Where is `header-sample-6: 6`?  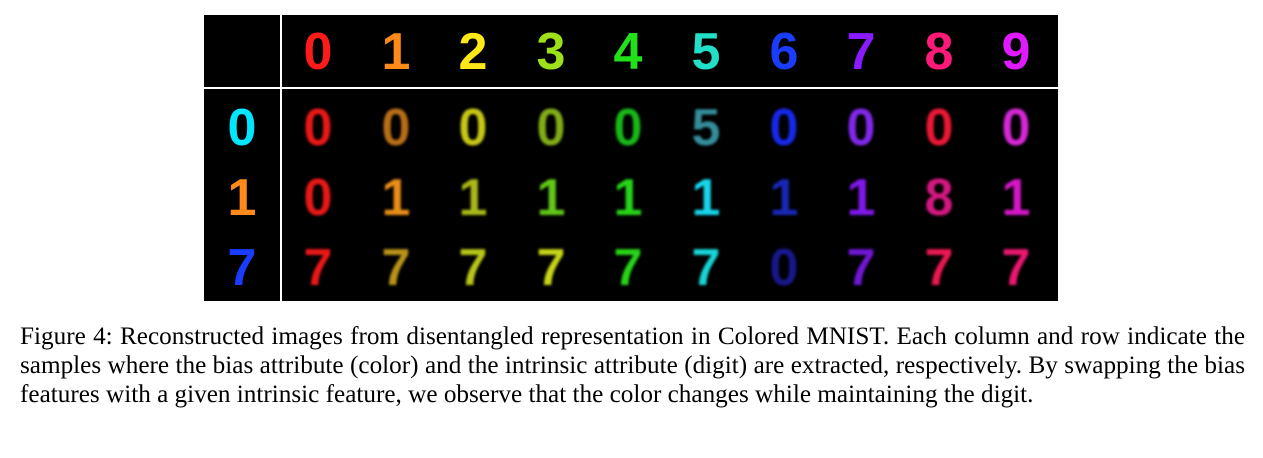 header-sample-6: 6 is located at coordinates (784, 51).